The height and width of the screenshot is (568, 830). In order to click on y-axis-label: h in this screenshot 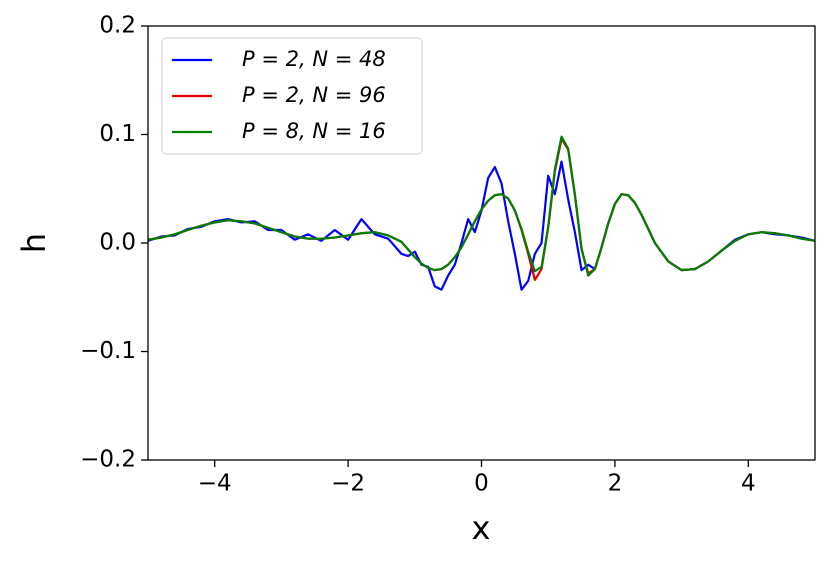, I will do `click(34, 243)`.